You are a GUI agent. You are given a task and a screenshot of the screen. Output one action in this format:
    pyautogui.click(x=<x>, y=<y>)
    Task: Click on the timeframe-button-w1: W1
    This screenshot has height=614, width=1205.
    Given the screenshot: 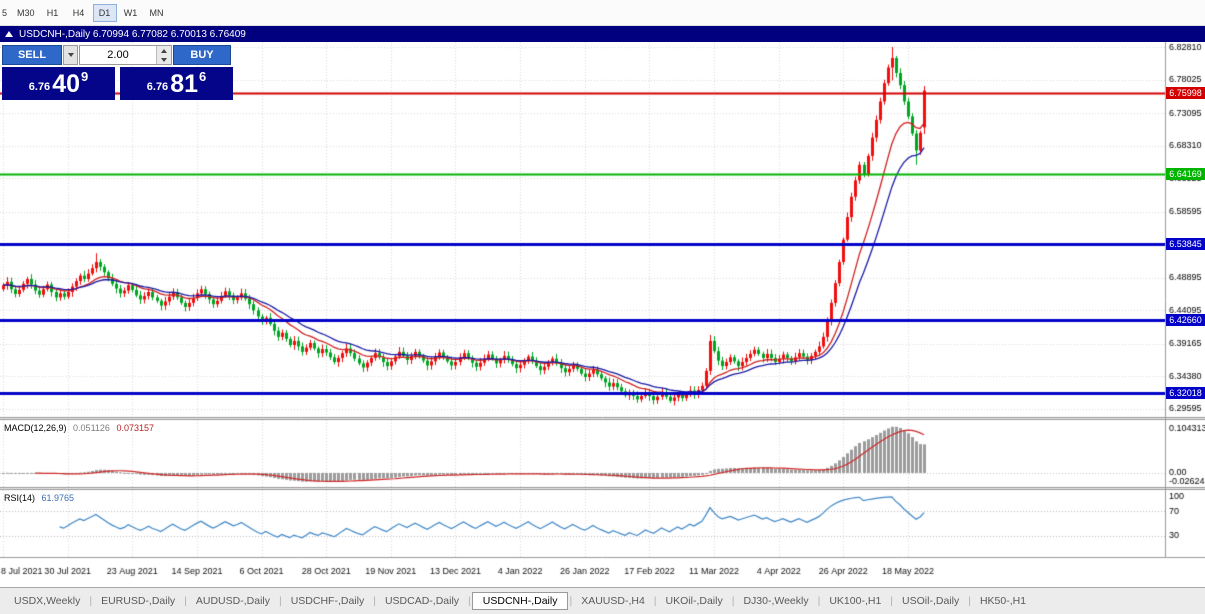 What is the action you would take?
    pyautogui.click(x=130, y=12)
    